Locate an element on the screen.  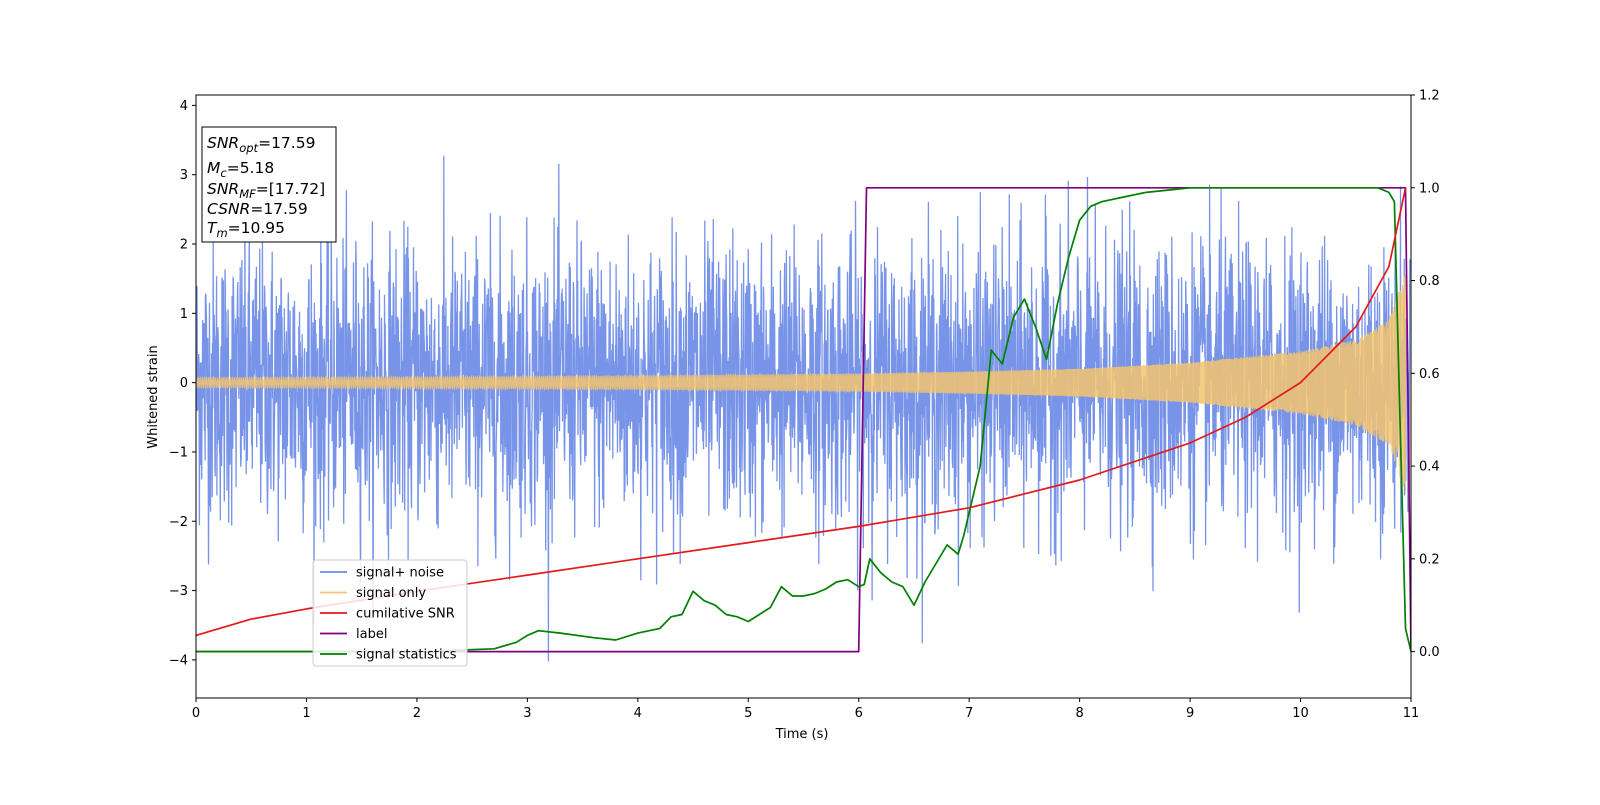
y-tick-label: −4 is located at coordinates (178, 660).